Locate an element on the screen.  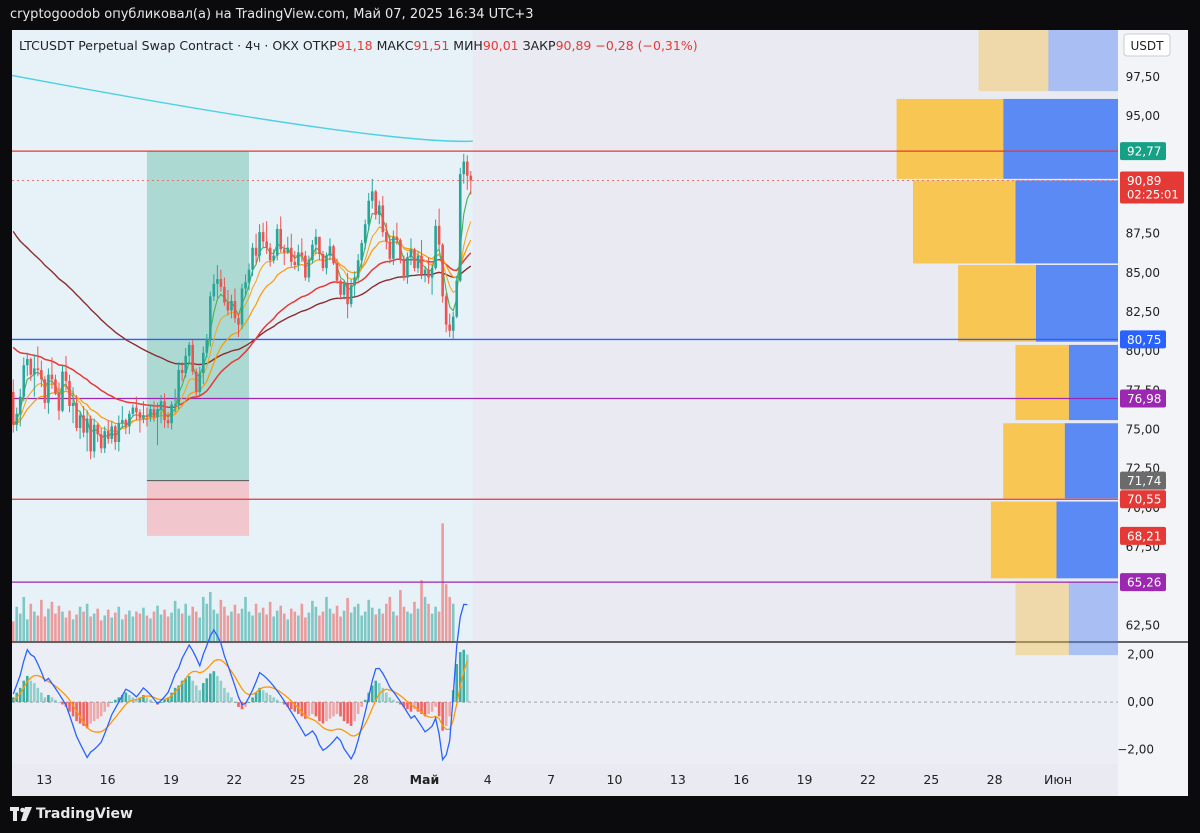
legend-part: 90,01 is located at coordinates (503, 45).